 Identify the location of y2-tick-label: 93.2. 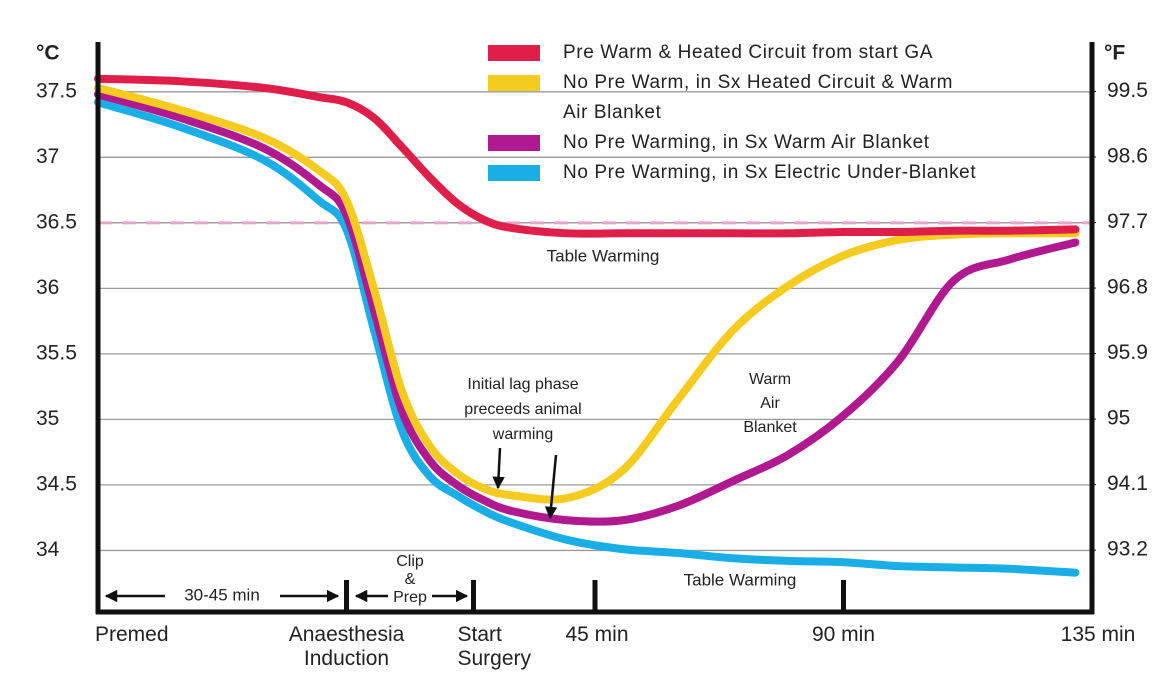
(1127, 549).